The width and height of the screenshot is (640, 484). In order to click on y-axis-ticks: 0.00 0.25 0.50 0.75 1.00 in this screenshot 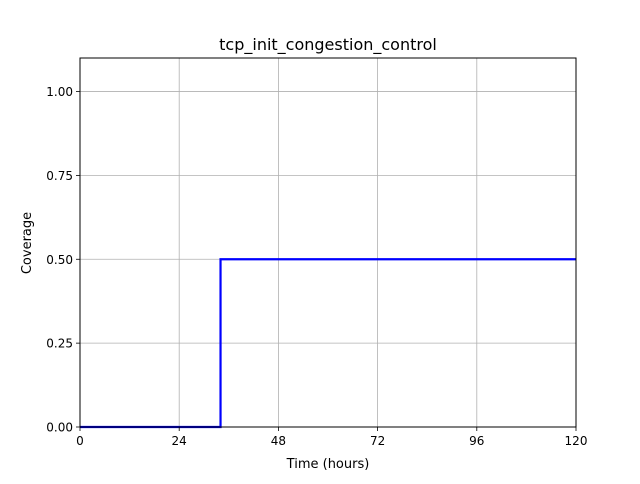, I will do `click(63, 260)`.